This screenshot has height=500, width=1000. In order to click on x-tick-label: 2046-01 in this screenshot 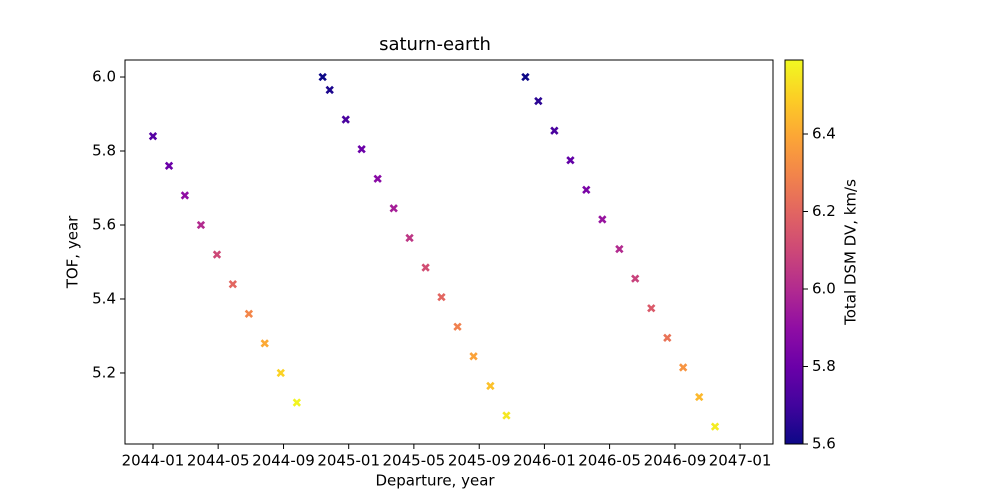, I will do `click(544, 461)`.